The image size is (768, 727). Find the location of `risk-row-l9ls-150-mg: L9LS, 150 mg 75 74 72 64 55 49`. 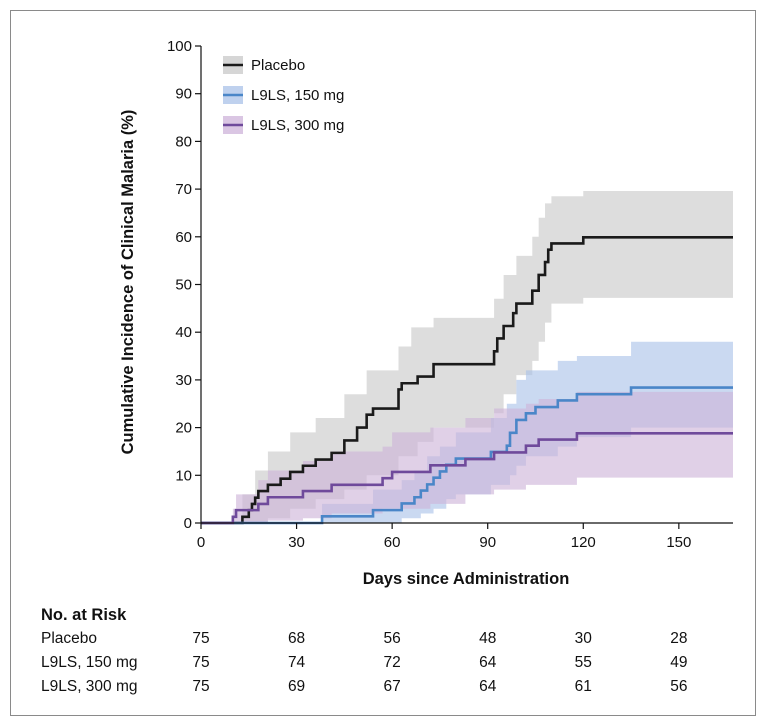

risk-row-l9ls-150-mg: L9LS, 150 mg 75 74 72 64 55 49 is located at coordinates (384, 665).